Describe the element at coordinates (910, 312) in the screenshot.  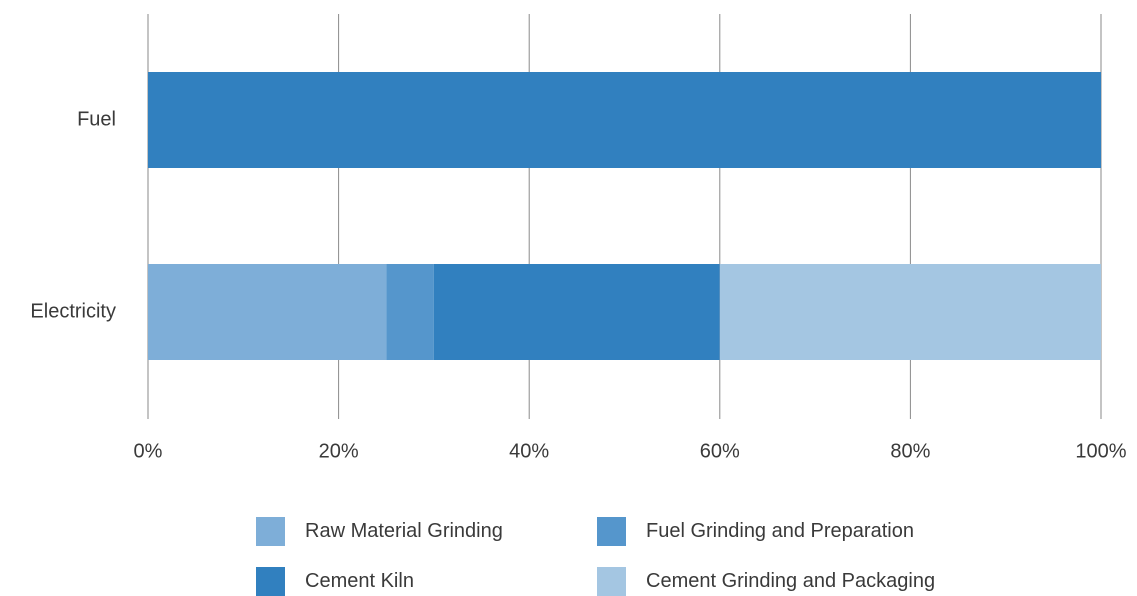
I see `bar-electricity-cement-grinding-and-packaging` at that location.